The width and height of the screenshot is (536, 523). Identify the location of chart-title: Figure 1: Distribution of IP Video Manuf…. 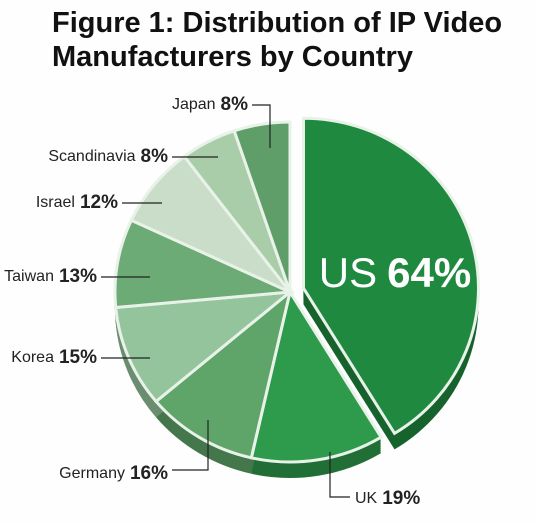
(277, 40).